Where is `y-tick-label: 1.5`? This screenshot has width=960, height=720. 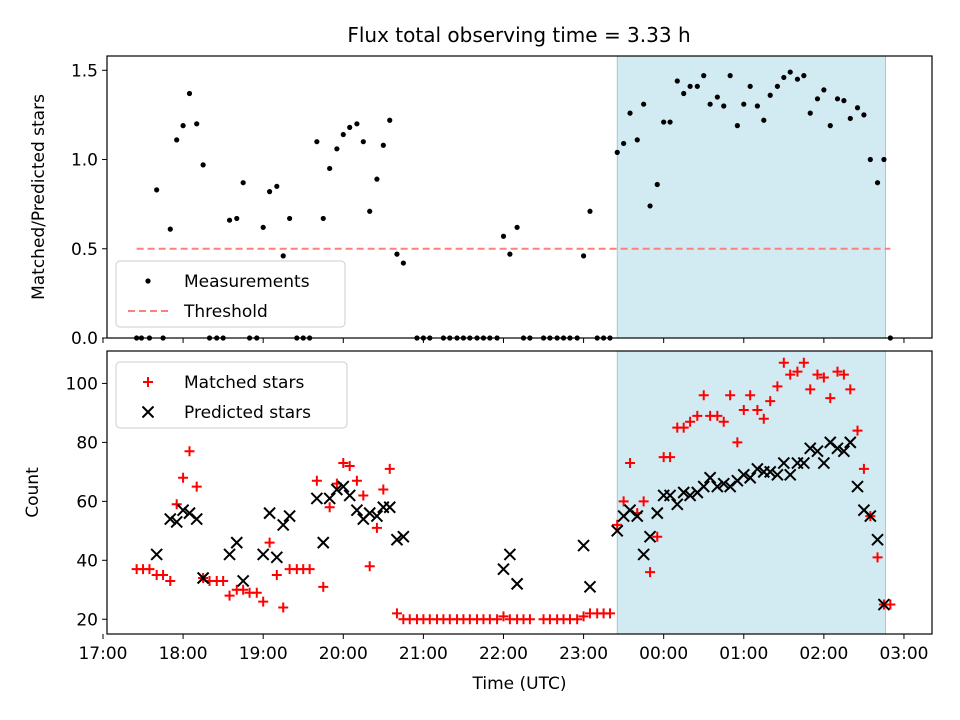 y-tick-label: 1.5 is located at coordinates (84, 71).